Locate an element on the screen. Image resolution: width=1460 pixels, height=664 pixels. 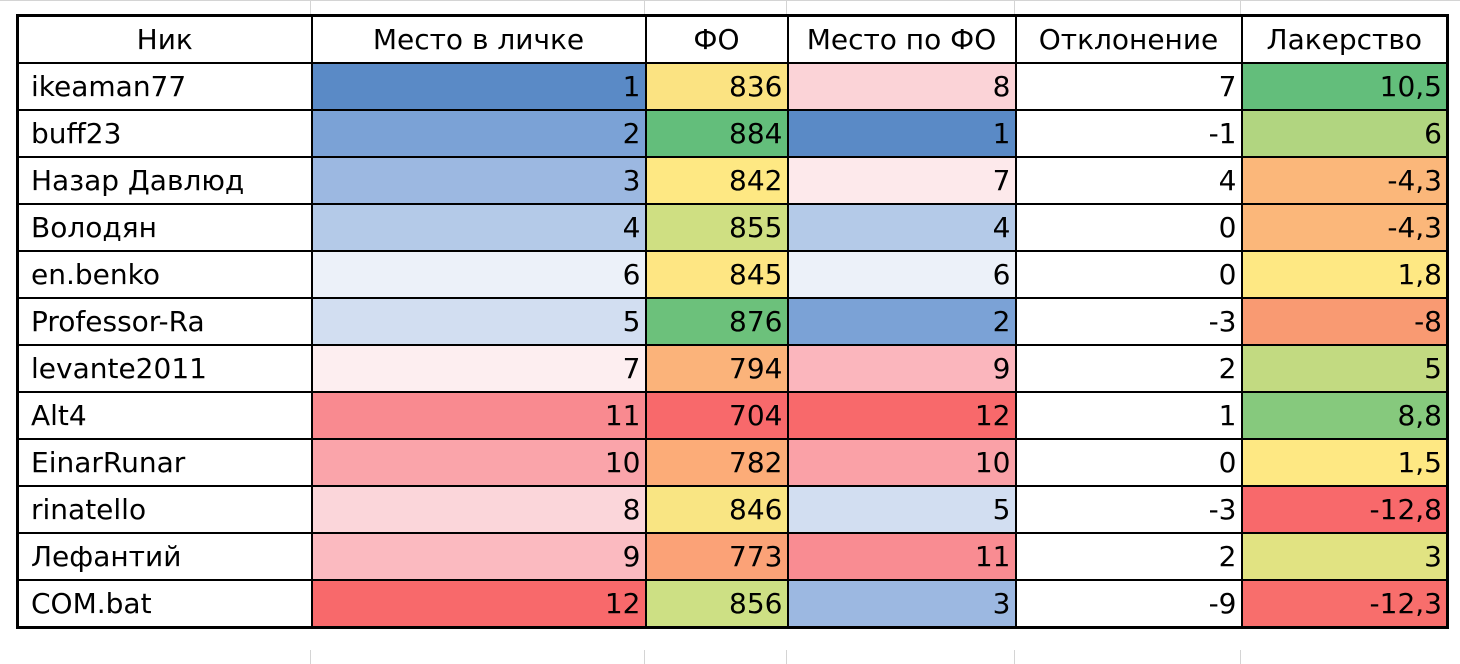
table-row: buff23 2 884 1 -1 6 is located at coordinates (732, 133).